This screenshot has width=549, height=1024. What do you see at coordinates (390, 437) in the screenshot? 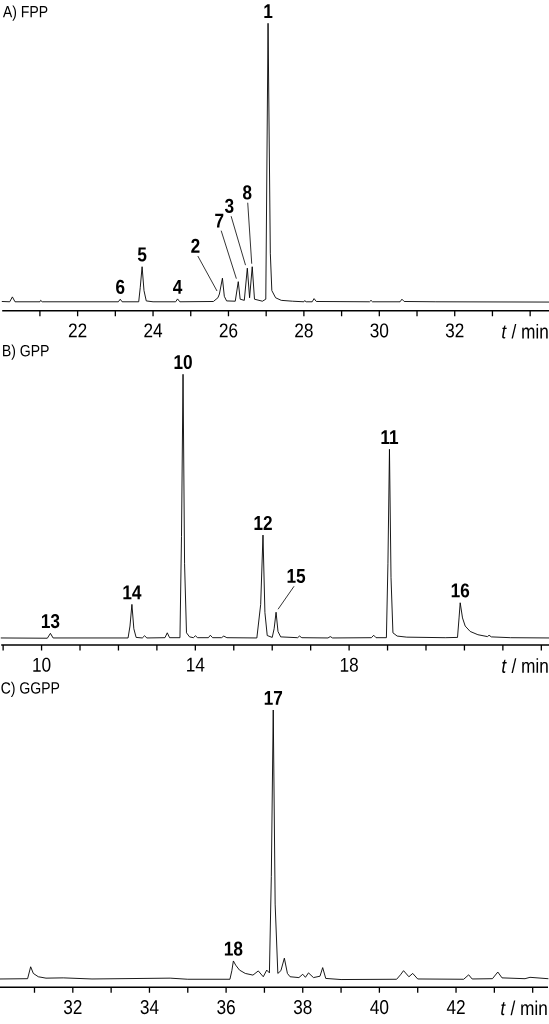
I see `annotation: 11` at bounding box center [390, 437].